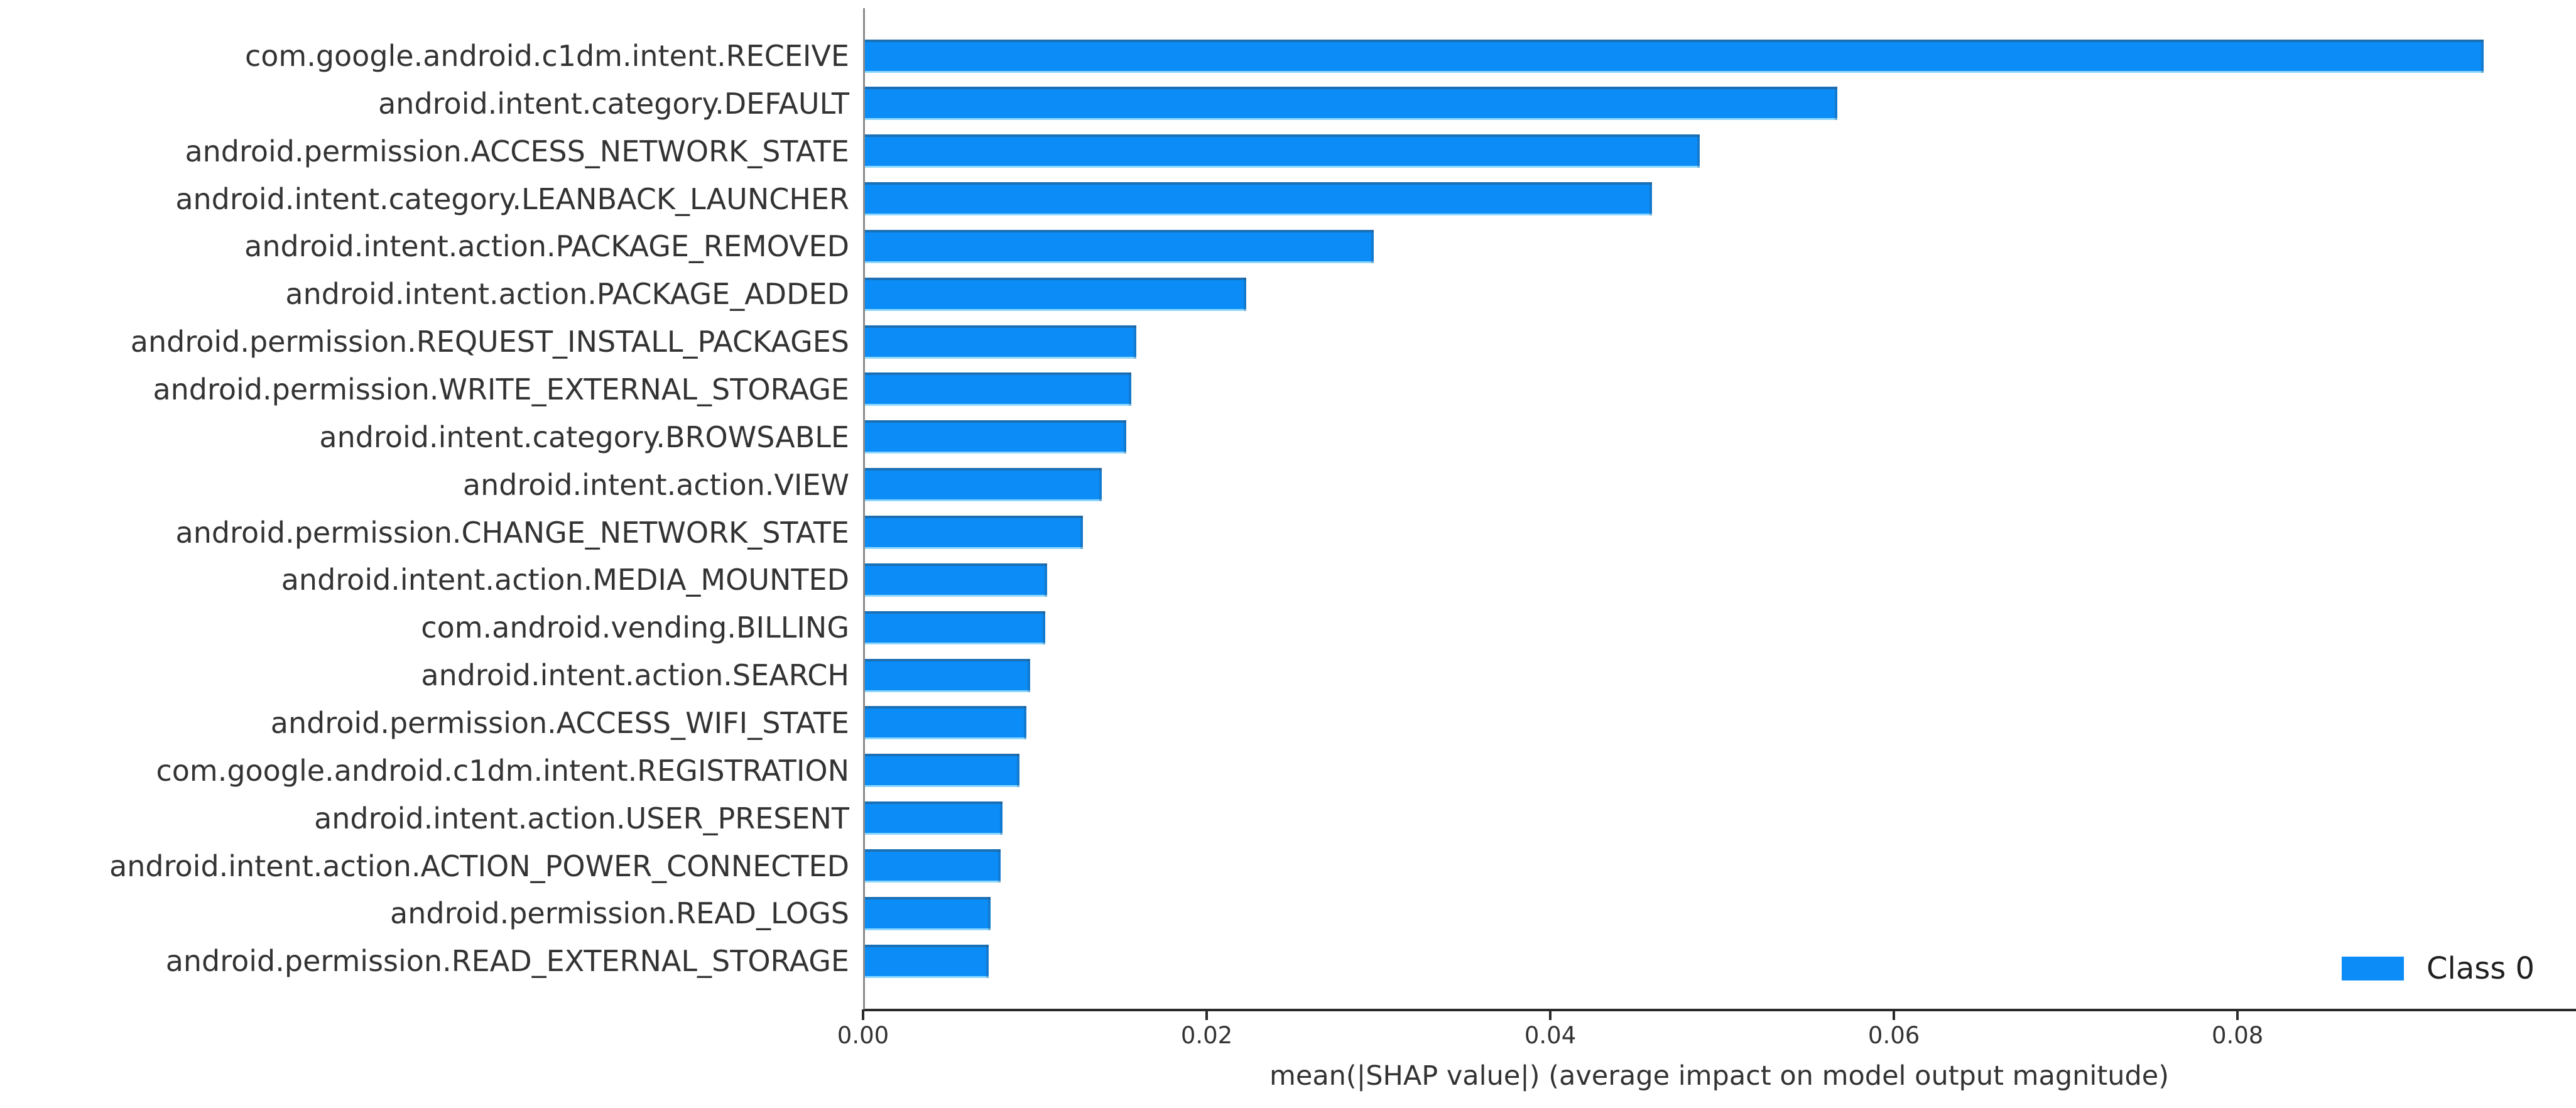 This screenshot has width=2576, height=1108. I want to click on legend-color-swatch, so click(2373, 968).